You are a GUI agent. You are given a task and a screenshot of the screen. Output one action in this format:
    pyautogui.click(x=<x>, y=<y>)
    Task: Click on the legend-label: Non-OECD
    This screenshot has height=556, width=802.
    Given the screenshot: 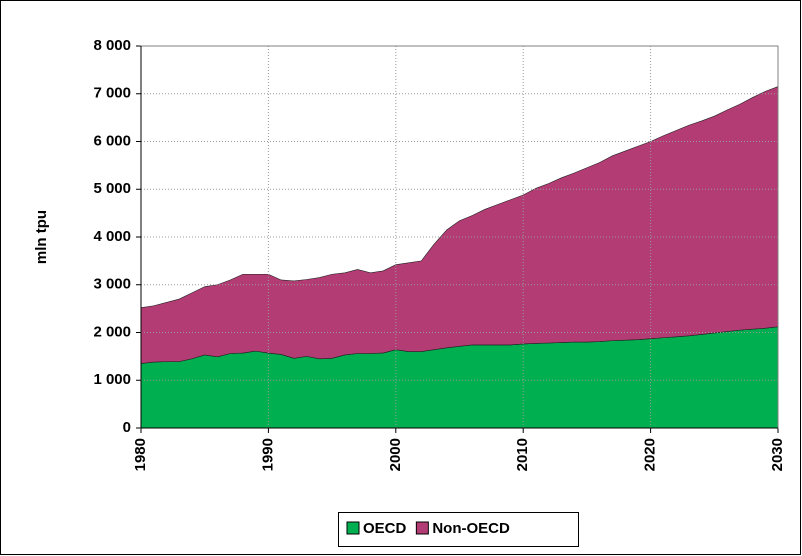 What is the action you would take?
    pyautogui.click(x=471, y=528)
    